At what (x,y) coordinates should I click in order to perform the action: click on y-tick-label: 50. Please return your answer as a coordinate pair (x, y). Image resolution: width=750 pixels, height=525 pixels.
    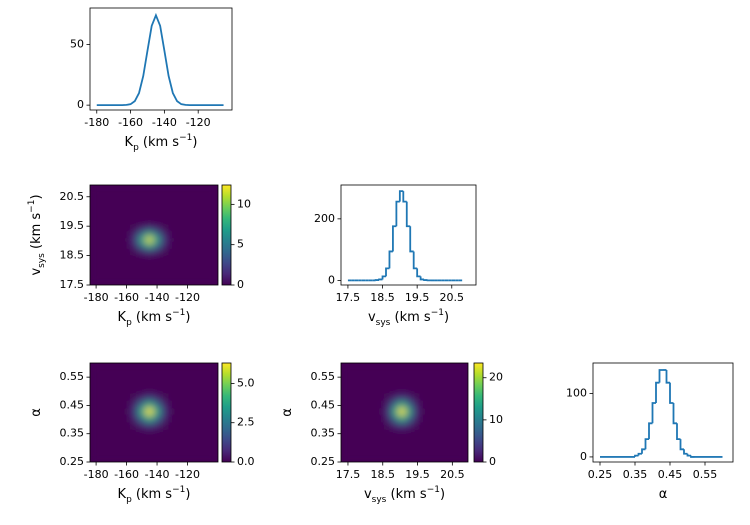
    Looking at the image, I should click on (77, 43).